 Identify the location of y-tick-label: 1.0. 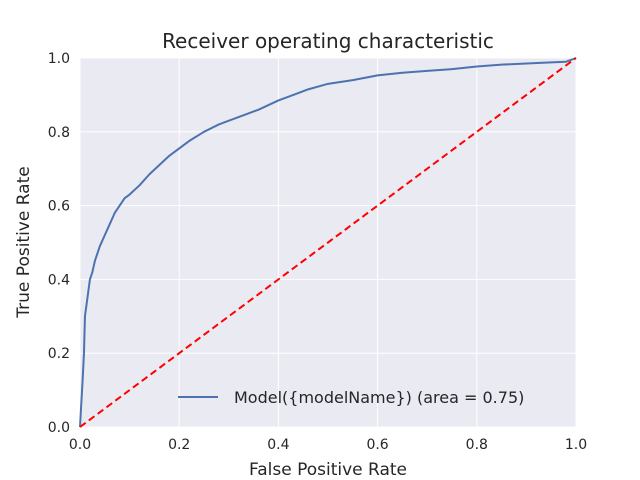
(59, 59).